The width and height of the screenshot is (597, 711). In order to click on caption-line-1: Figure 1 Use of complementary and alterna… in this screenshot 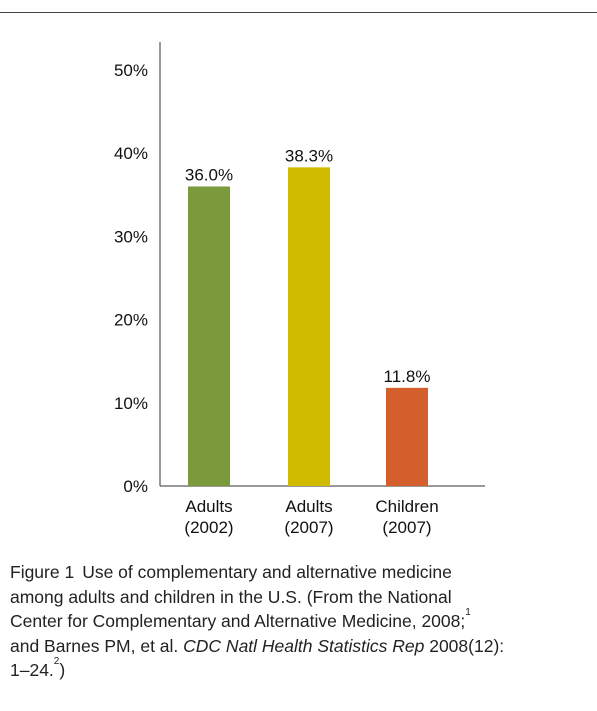, I will do `click(300, 572)`.